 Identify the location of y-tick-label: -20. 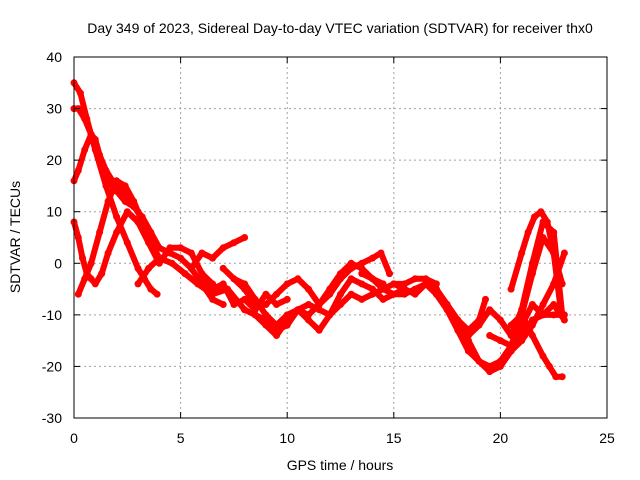
(52, 366).